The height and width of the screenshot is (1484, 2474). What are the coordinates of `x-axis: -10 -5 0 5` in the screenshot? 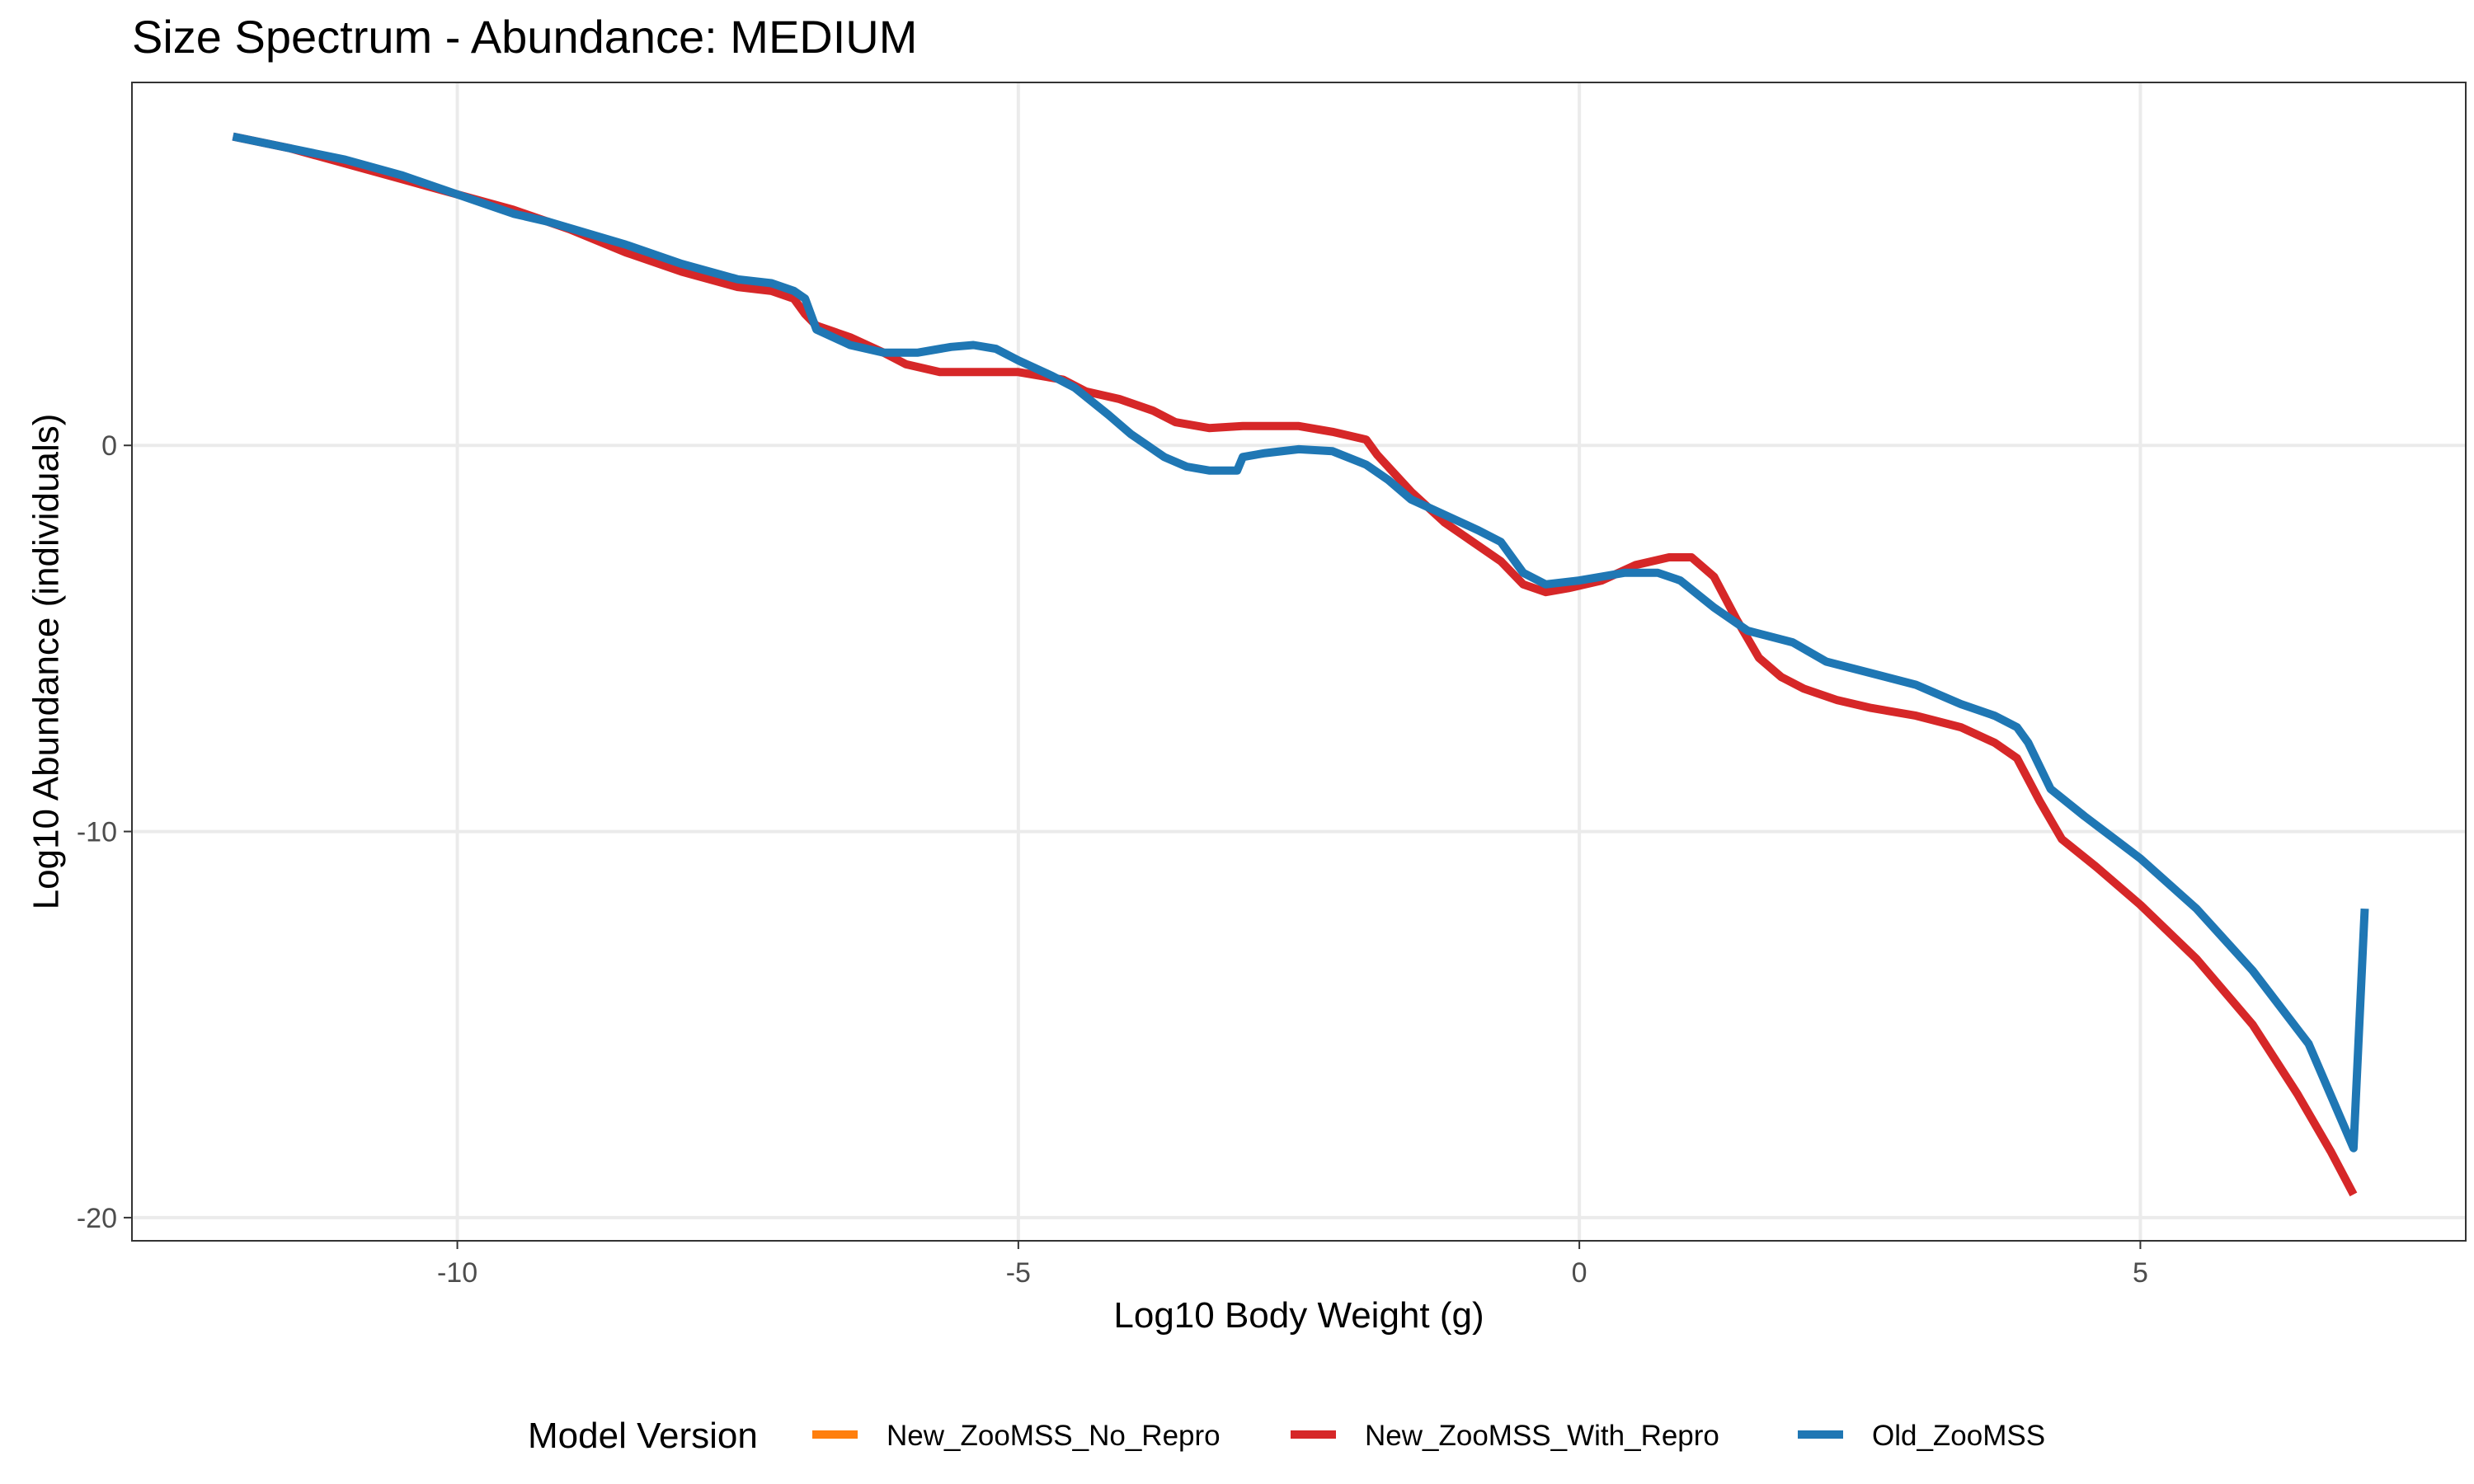 It's located at (1292, 1265).